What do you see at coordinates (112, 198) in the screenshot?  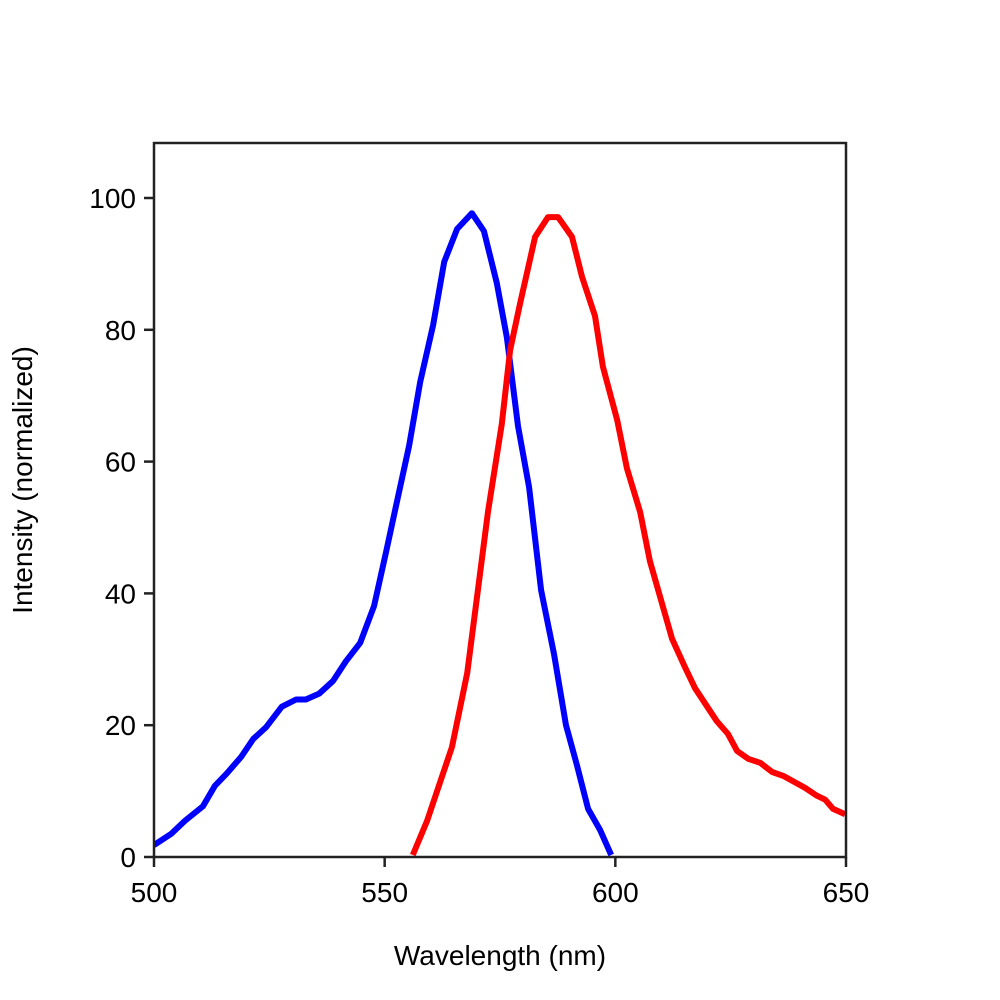 I see `y-tick-label: 100` at bounding box center [112, 198].